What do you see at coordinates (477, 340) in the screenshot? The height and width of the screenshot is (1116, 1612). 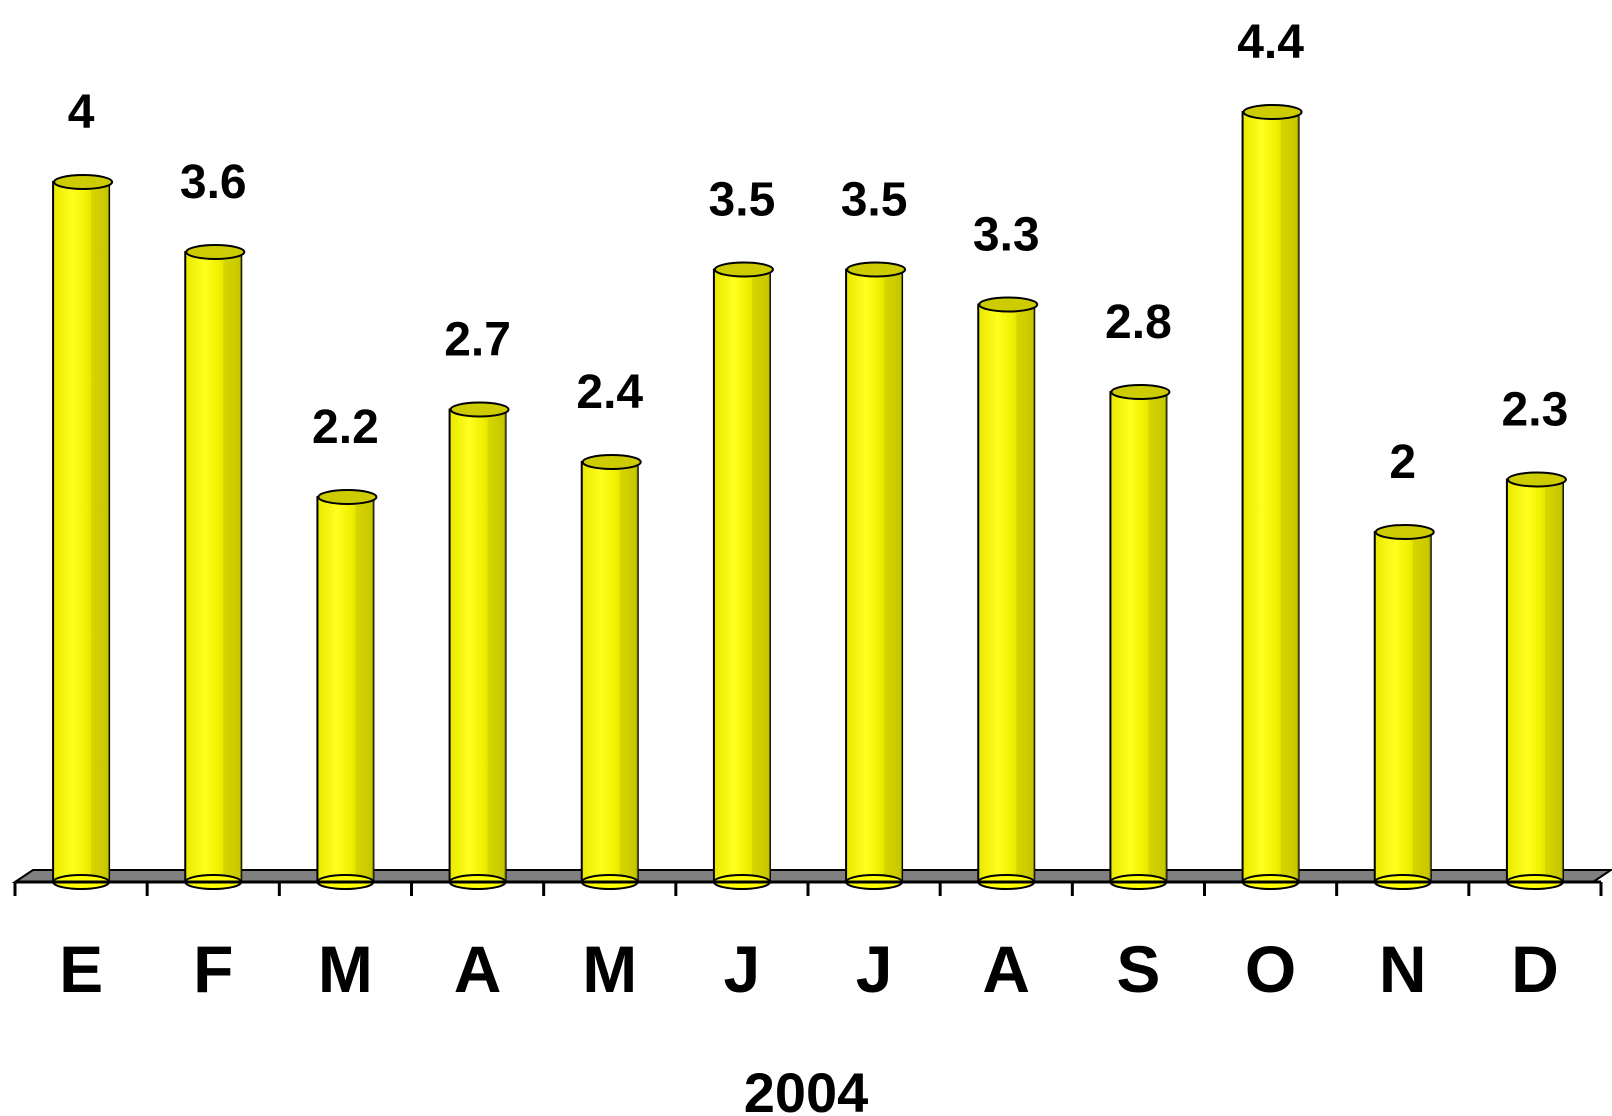 I see `value-label: 2.7` at bounding box center [477, 340].